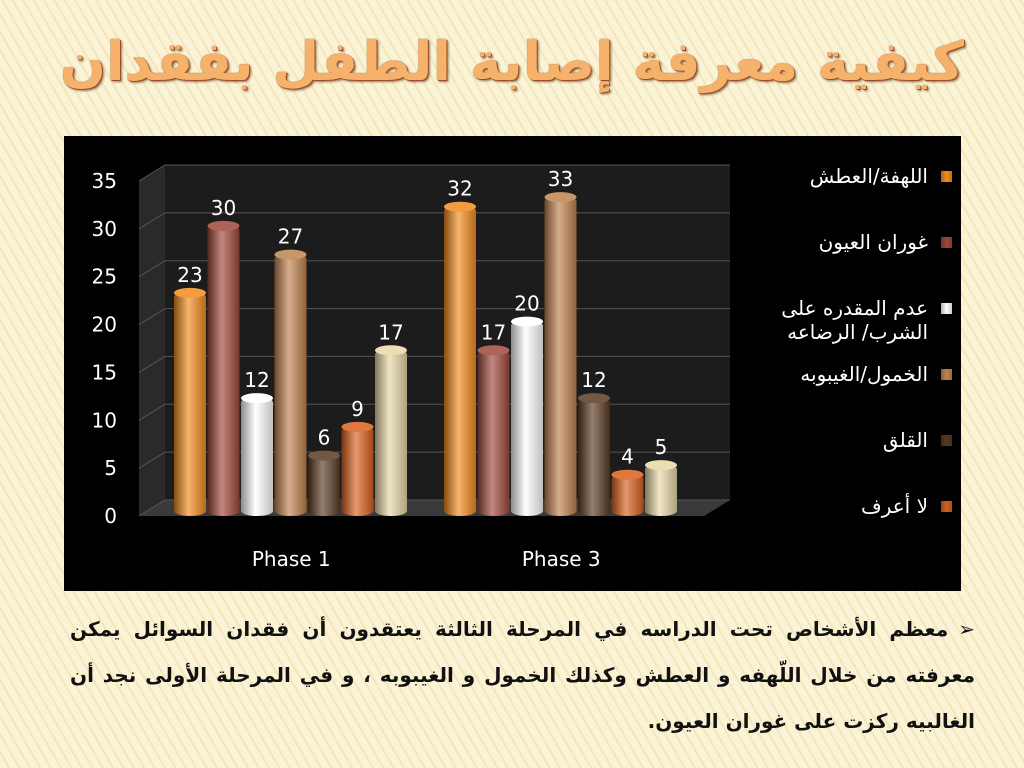 This screenshot has width=1024, height=768. Describe the element at coordinates (661, 447) in the screenshot. I see `data-label: 5` at that location.